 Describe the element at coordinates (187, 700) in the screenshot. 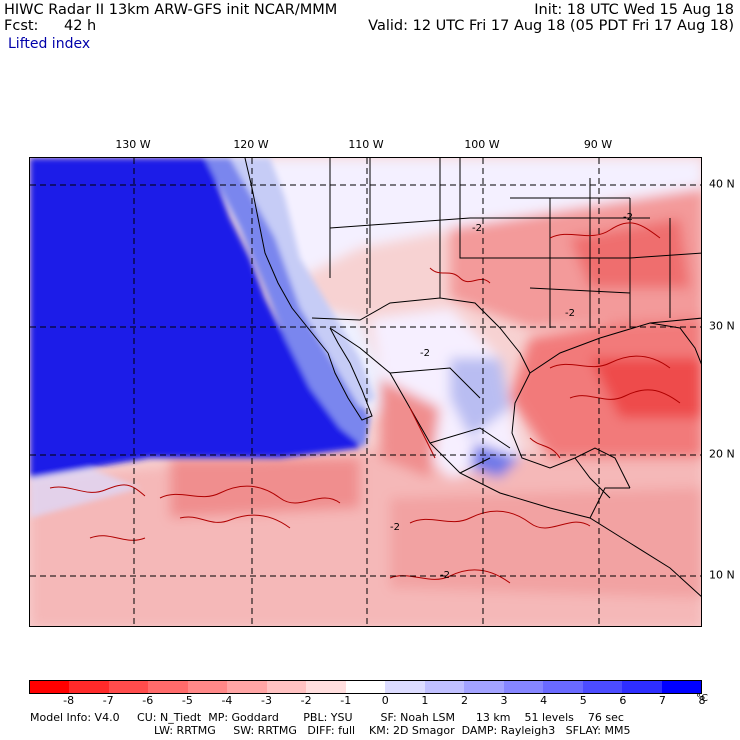

I see `colorbar-label: -5` at that location.